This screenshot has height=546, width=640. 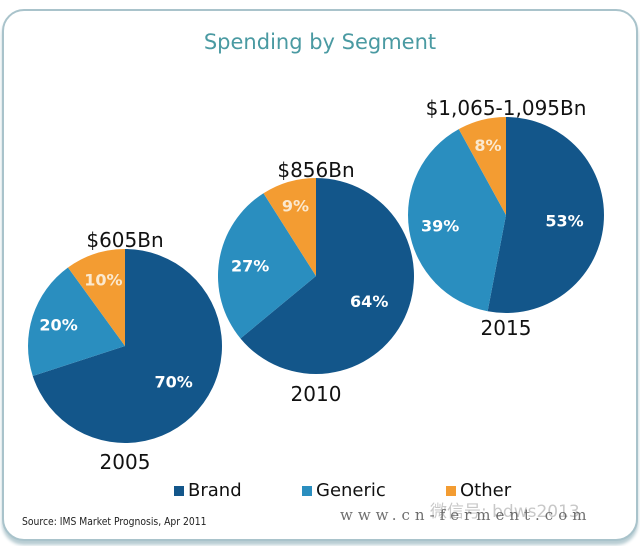 What do you see at coordinates (103, 280) in the screenshot?
I see `slice-label-other: 10%` at bounding box center [103, 280].